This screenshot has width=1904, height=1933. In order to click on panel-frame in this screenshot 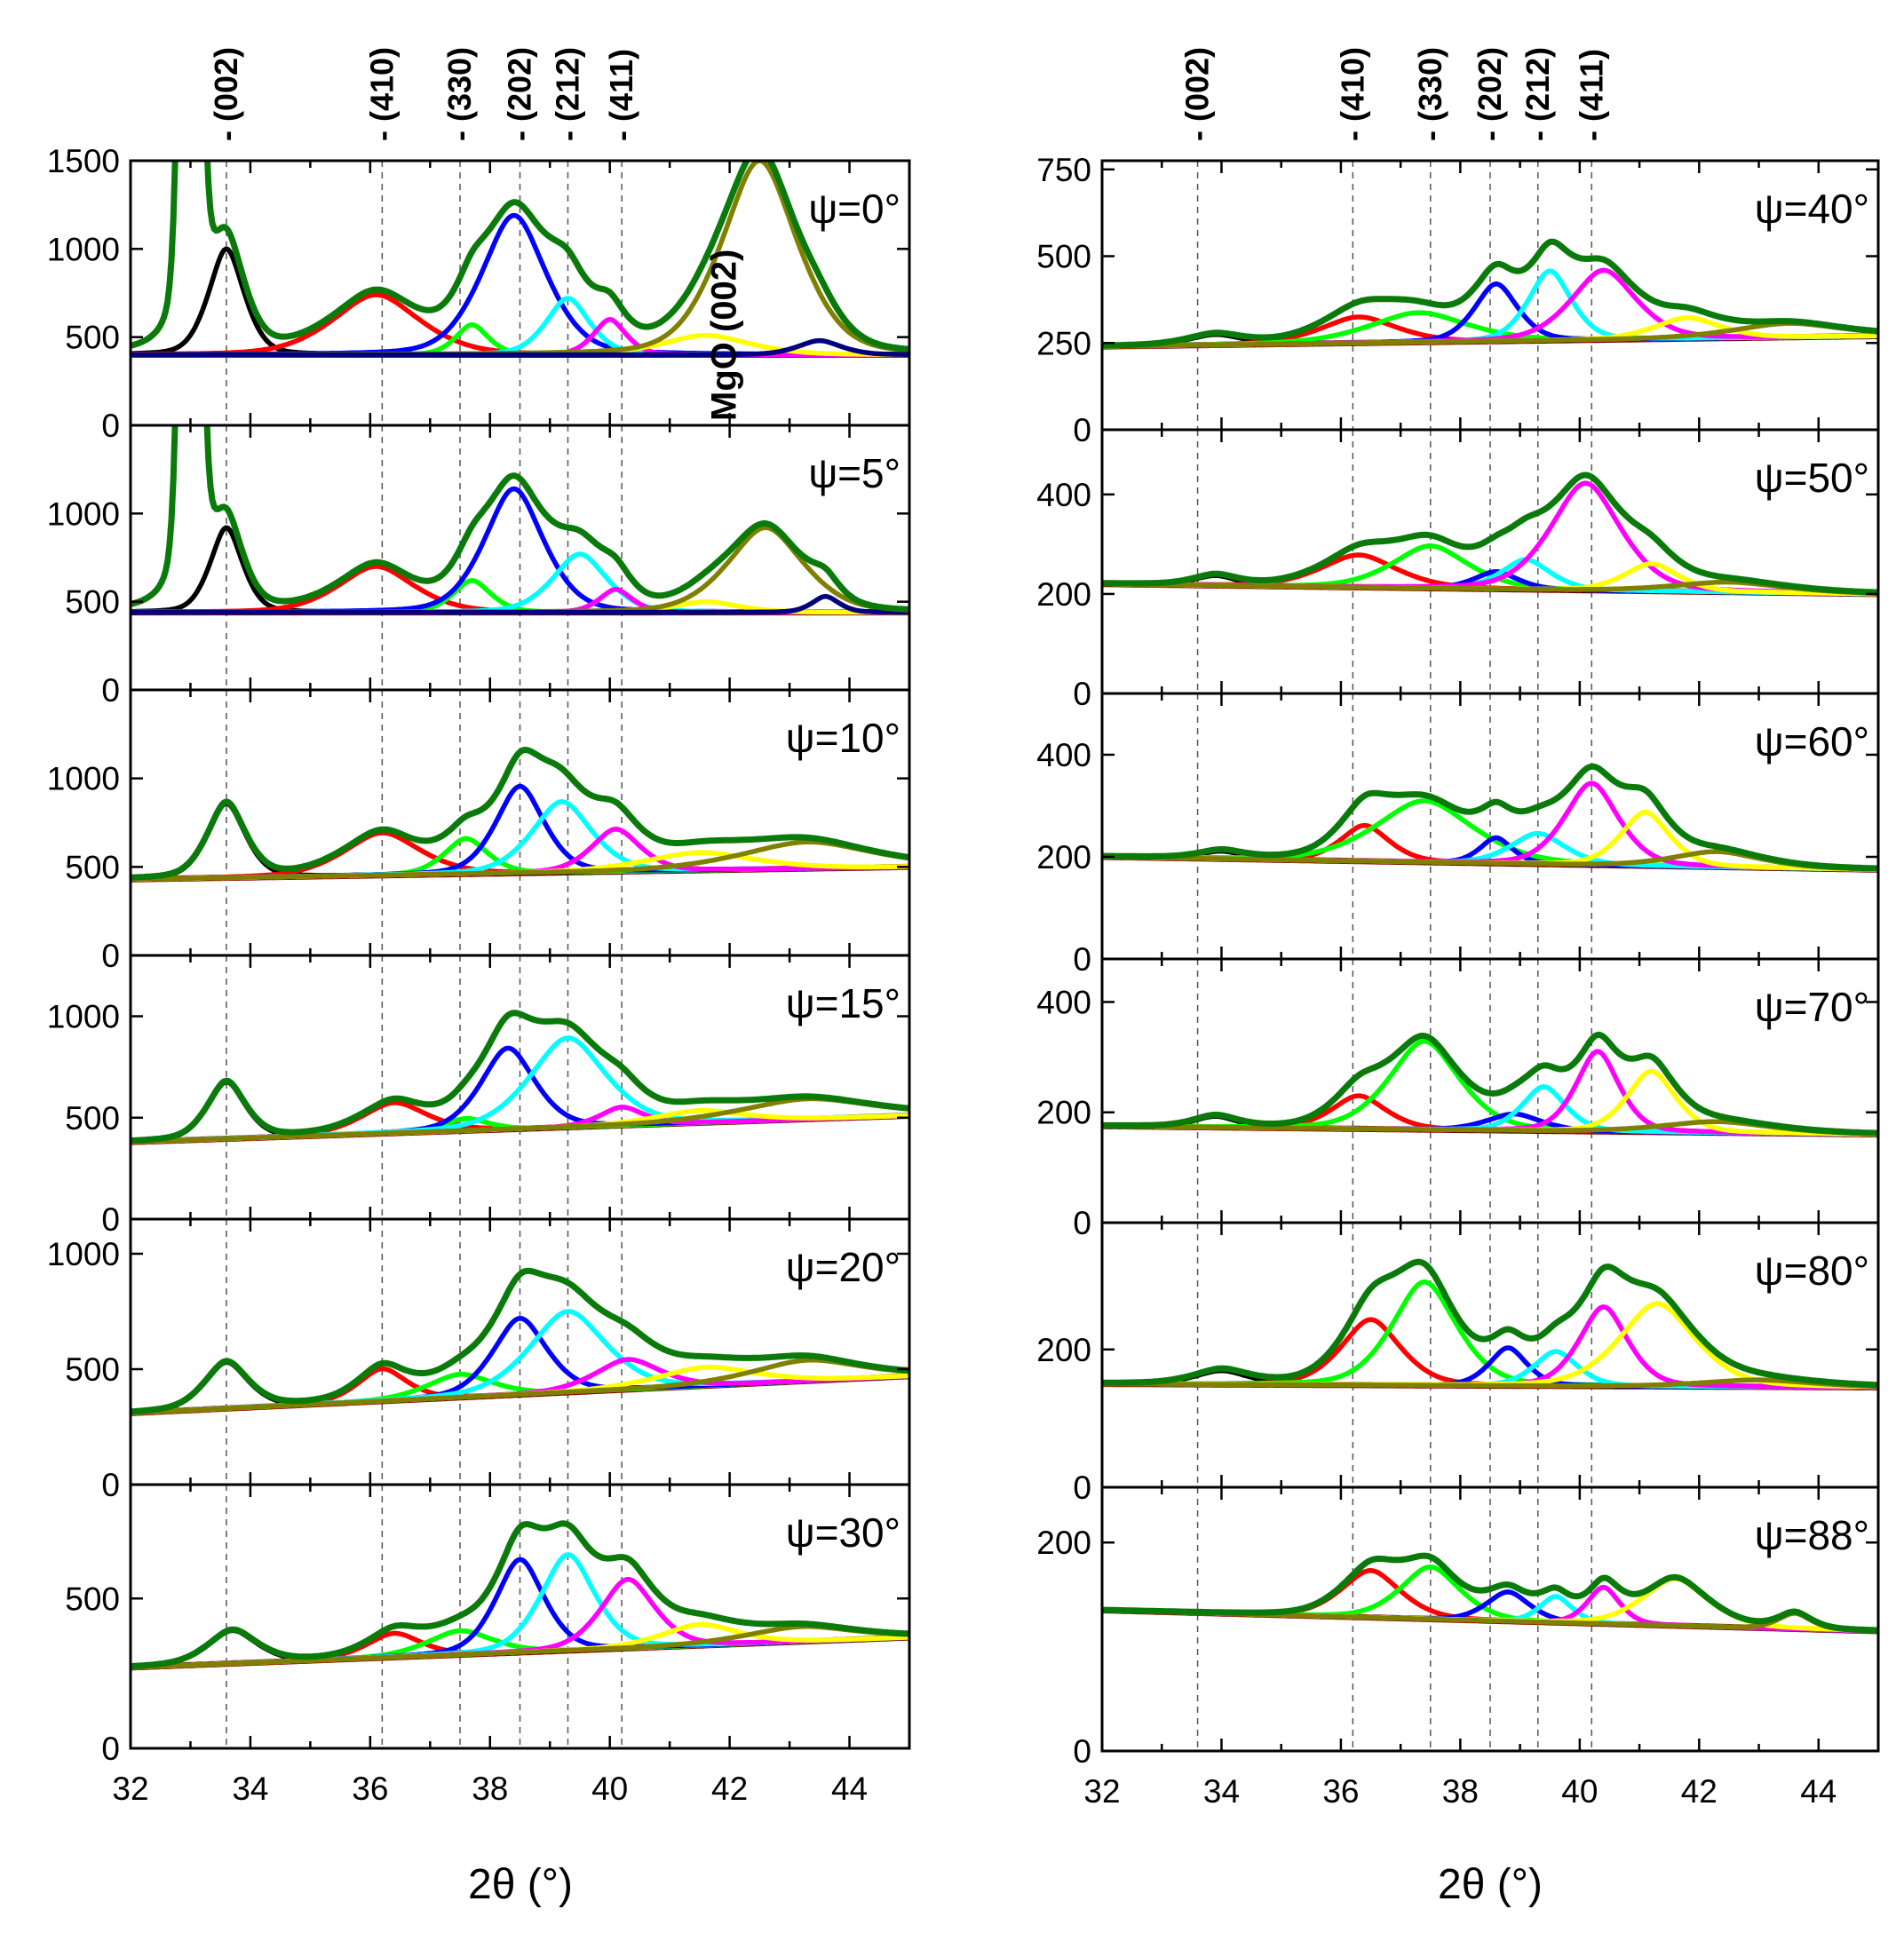, I will do `click(1490, 1619)`.